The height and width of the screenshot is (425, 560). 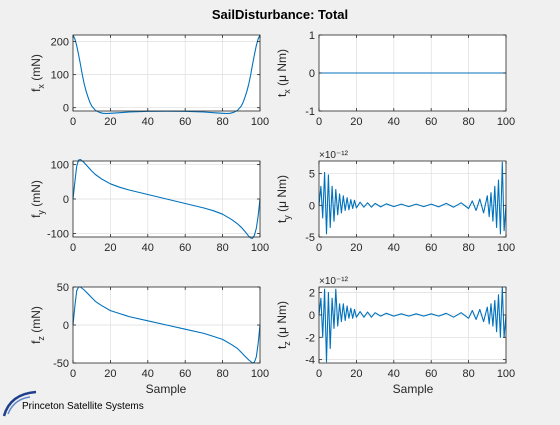 I want to click on y-tick-label: -100, so click(x=58, y=235).